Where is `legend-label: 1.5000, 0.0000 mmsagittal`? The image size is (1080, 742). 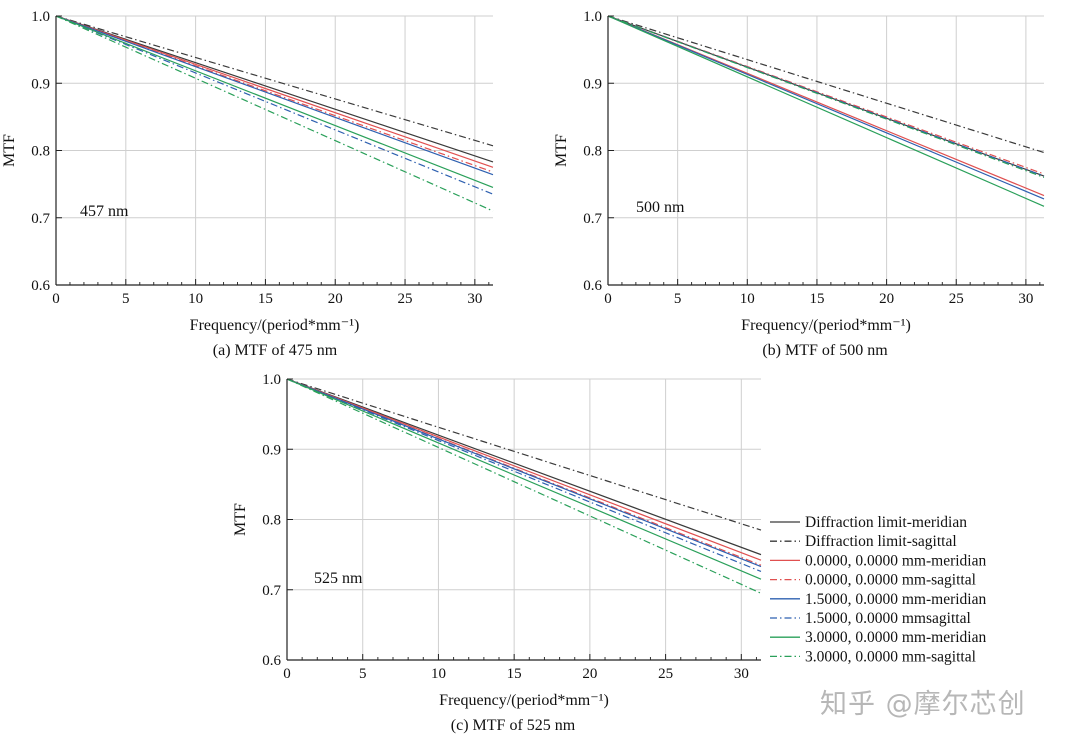
legend-label: 1.5000, 0.0000 mmsagittal is located at coordinates (888, 618).